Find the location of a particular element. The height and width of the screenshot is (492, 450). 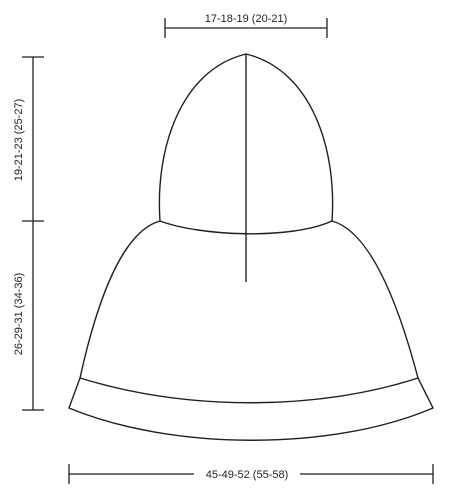

bottom-width-dimension: 45-49-52 (55-58) is located at coordinates (251, 474).